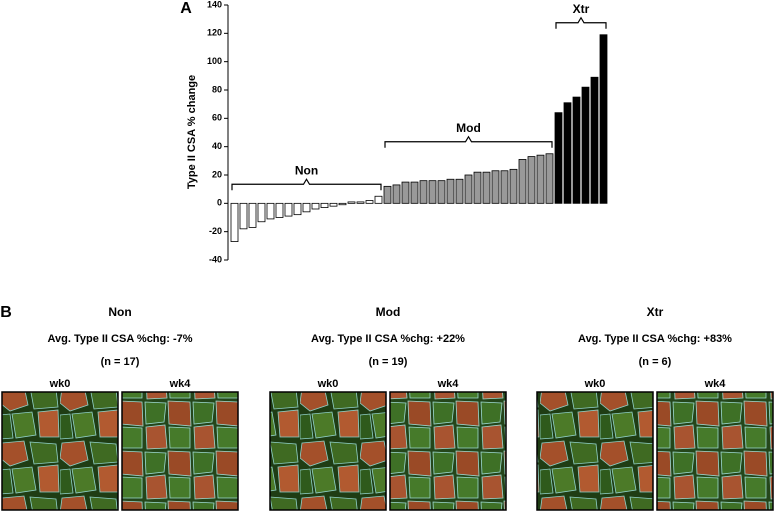 The width and height of the screenshot is (781, 513). I want to click on group-summary: Avg. Type II CSA %chg: +22%, so click(388, 339).